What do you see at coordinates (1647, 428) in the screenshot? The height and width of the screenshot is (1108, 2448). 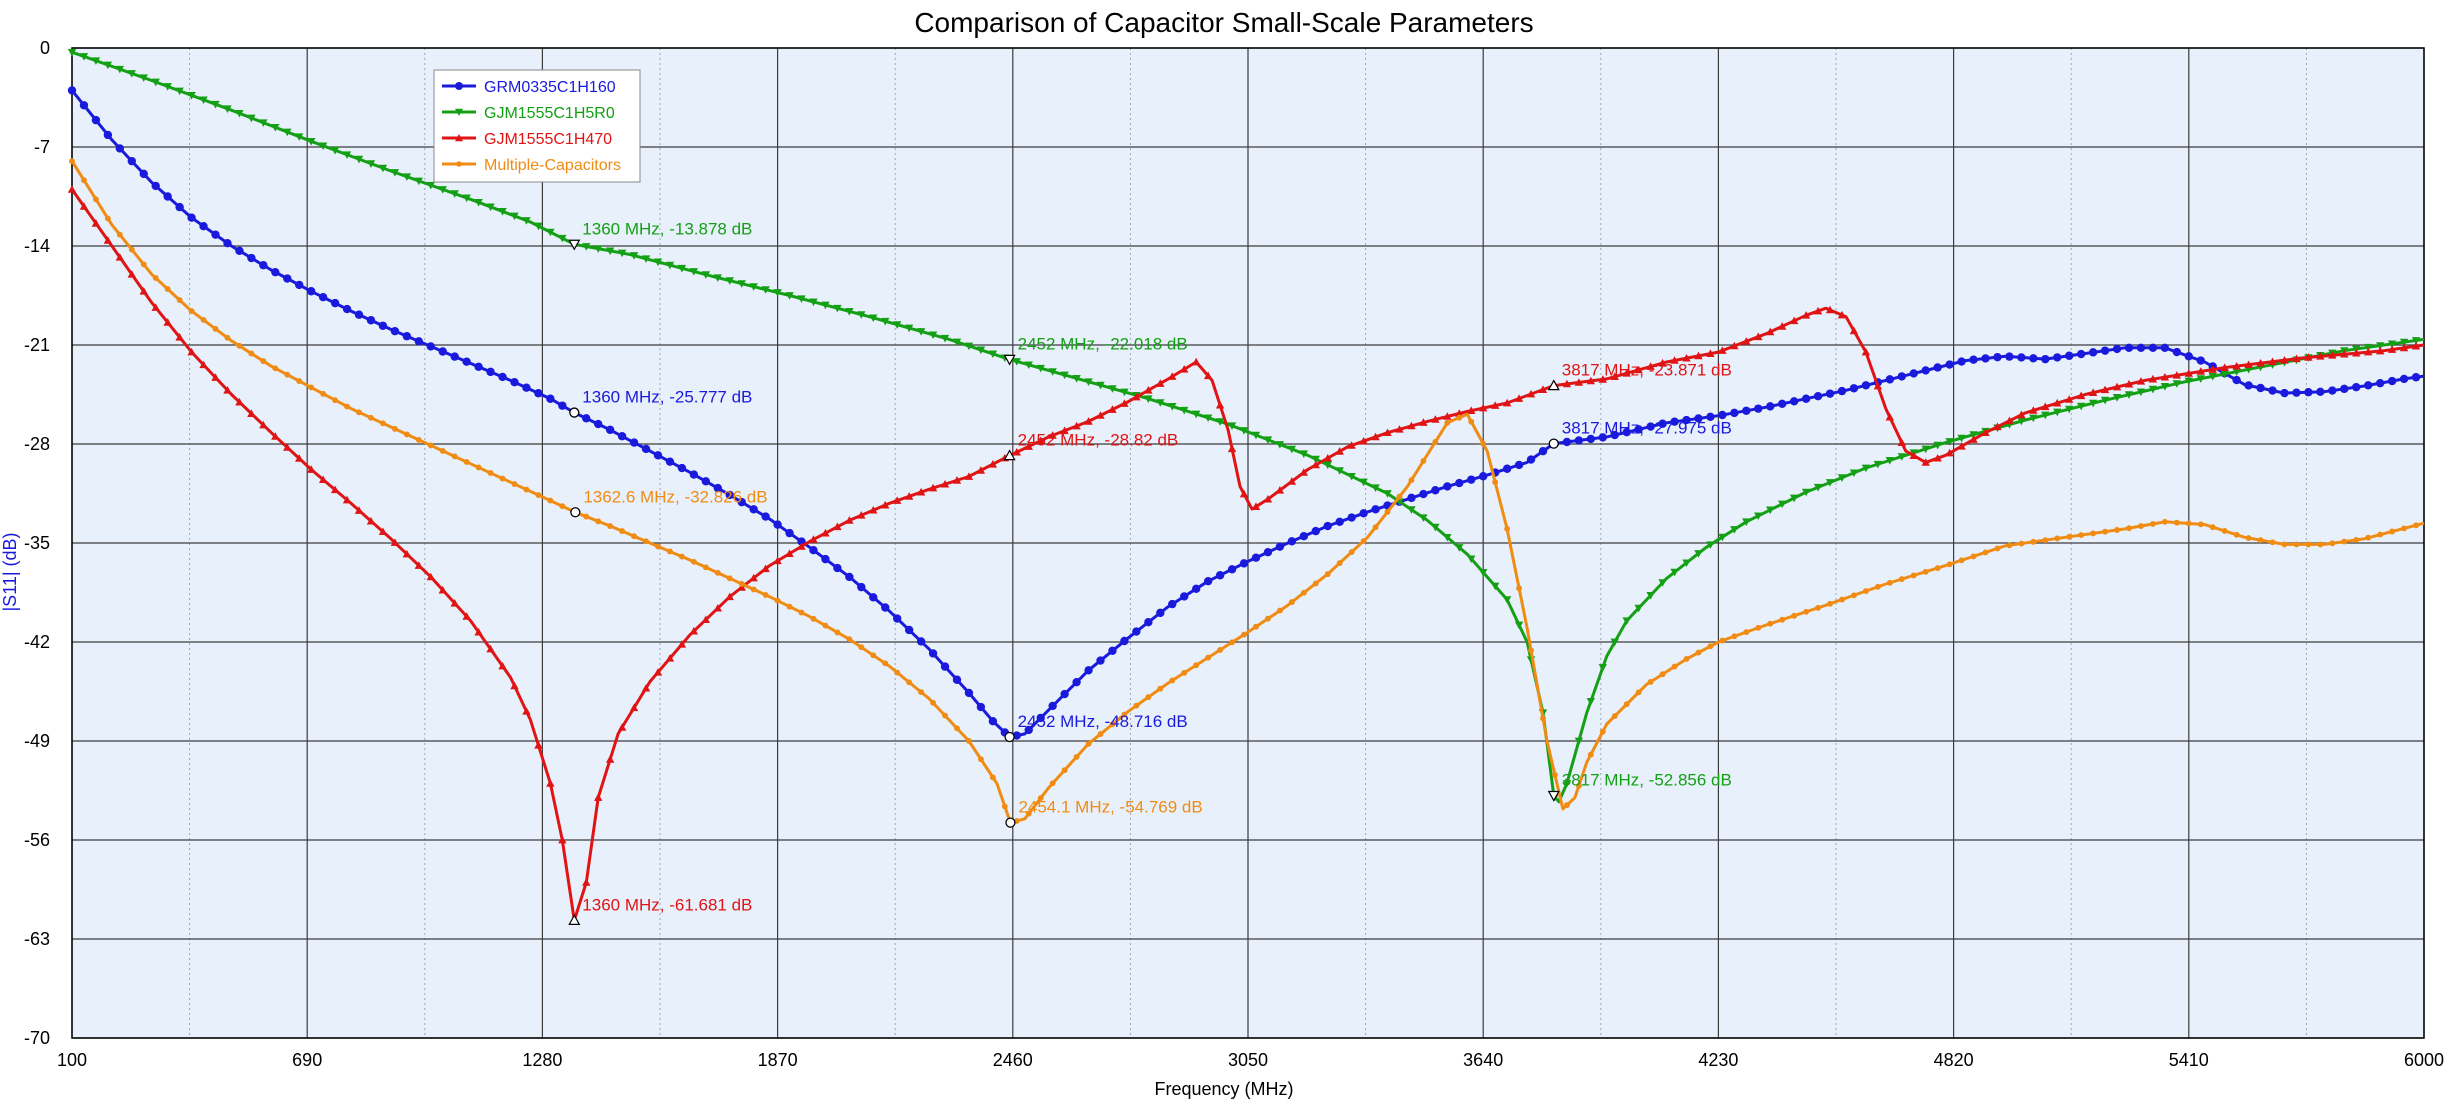 I see `annotation-label: 3817 MHz, -27.975 dB` at bounding box center [1647, 428].